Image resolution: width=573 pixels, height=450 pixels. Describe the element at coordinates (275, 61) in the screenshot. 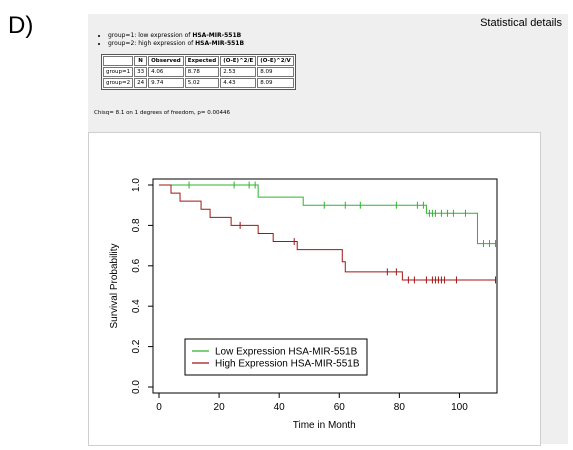

I see `table-header-cell: (O-E)^2/V` at that location.